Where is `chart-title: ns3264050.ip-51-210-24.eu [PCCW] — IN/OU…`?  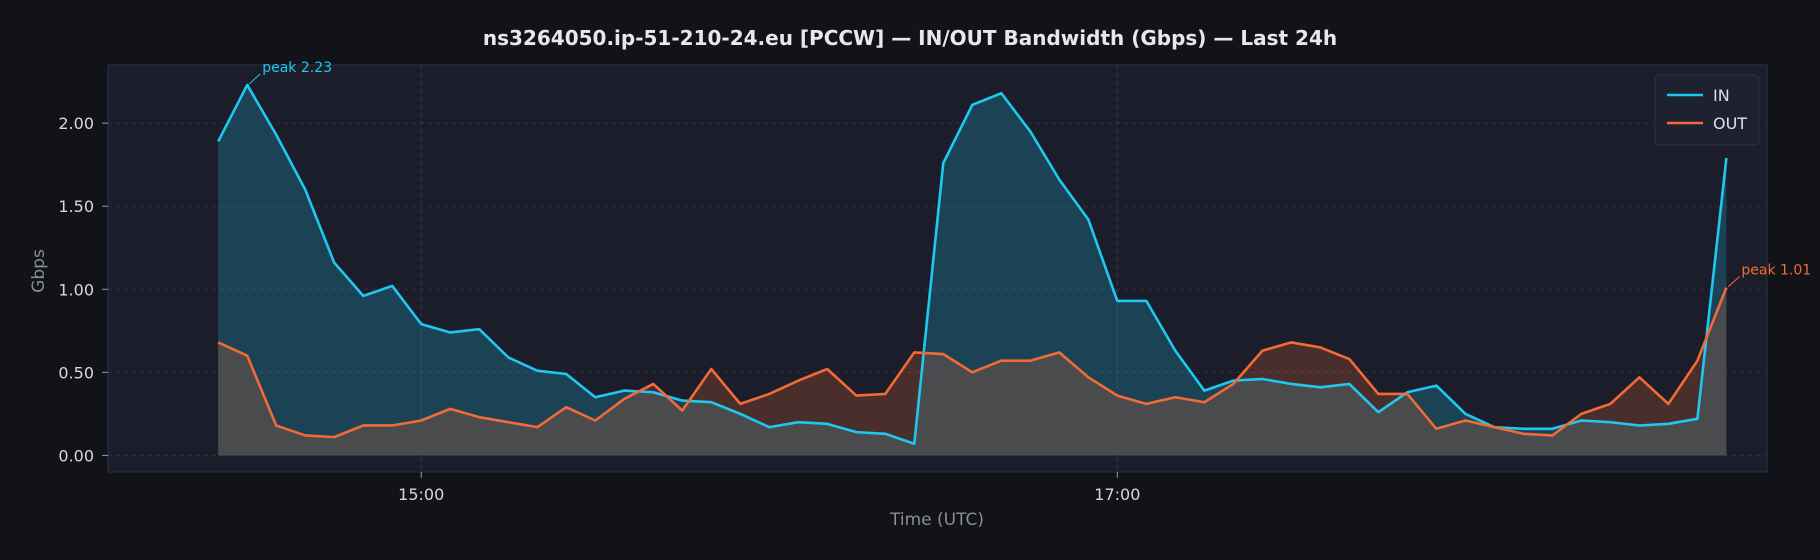 chart-title: ns3264050.ip-51-210-24.eu [PCCW] — IN/OU… is located at coordinates (910, 38).